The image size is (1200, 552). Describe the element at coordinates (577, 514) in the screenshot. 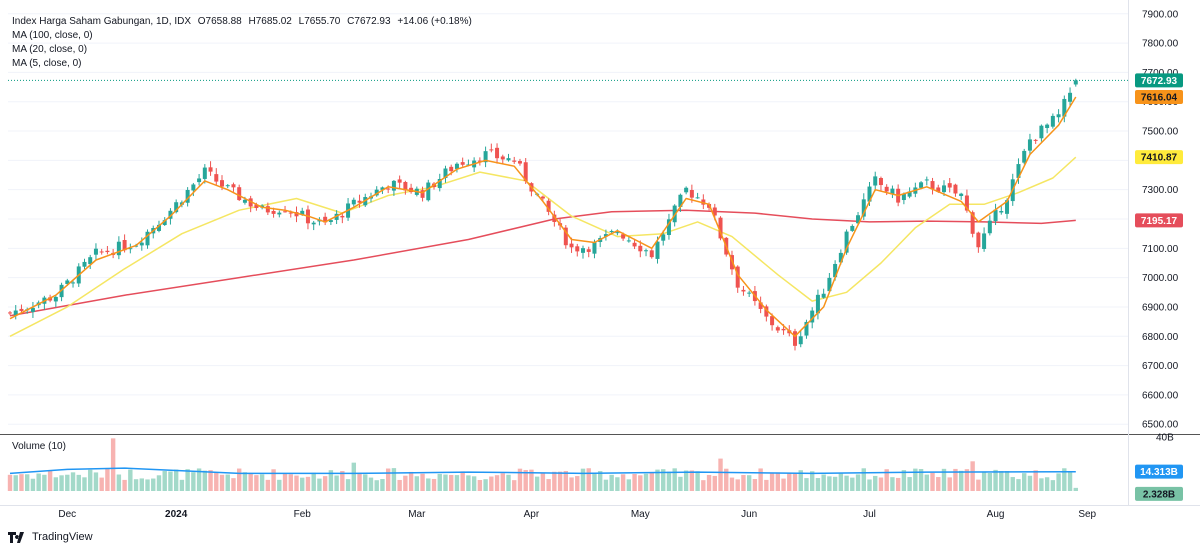

I see `time-axis: Dec 2024 Feb Mar Apr May Jun Jul Aug Sep` at that location.